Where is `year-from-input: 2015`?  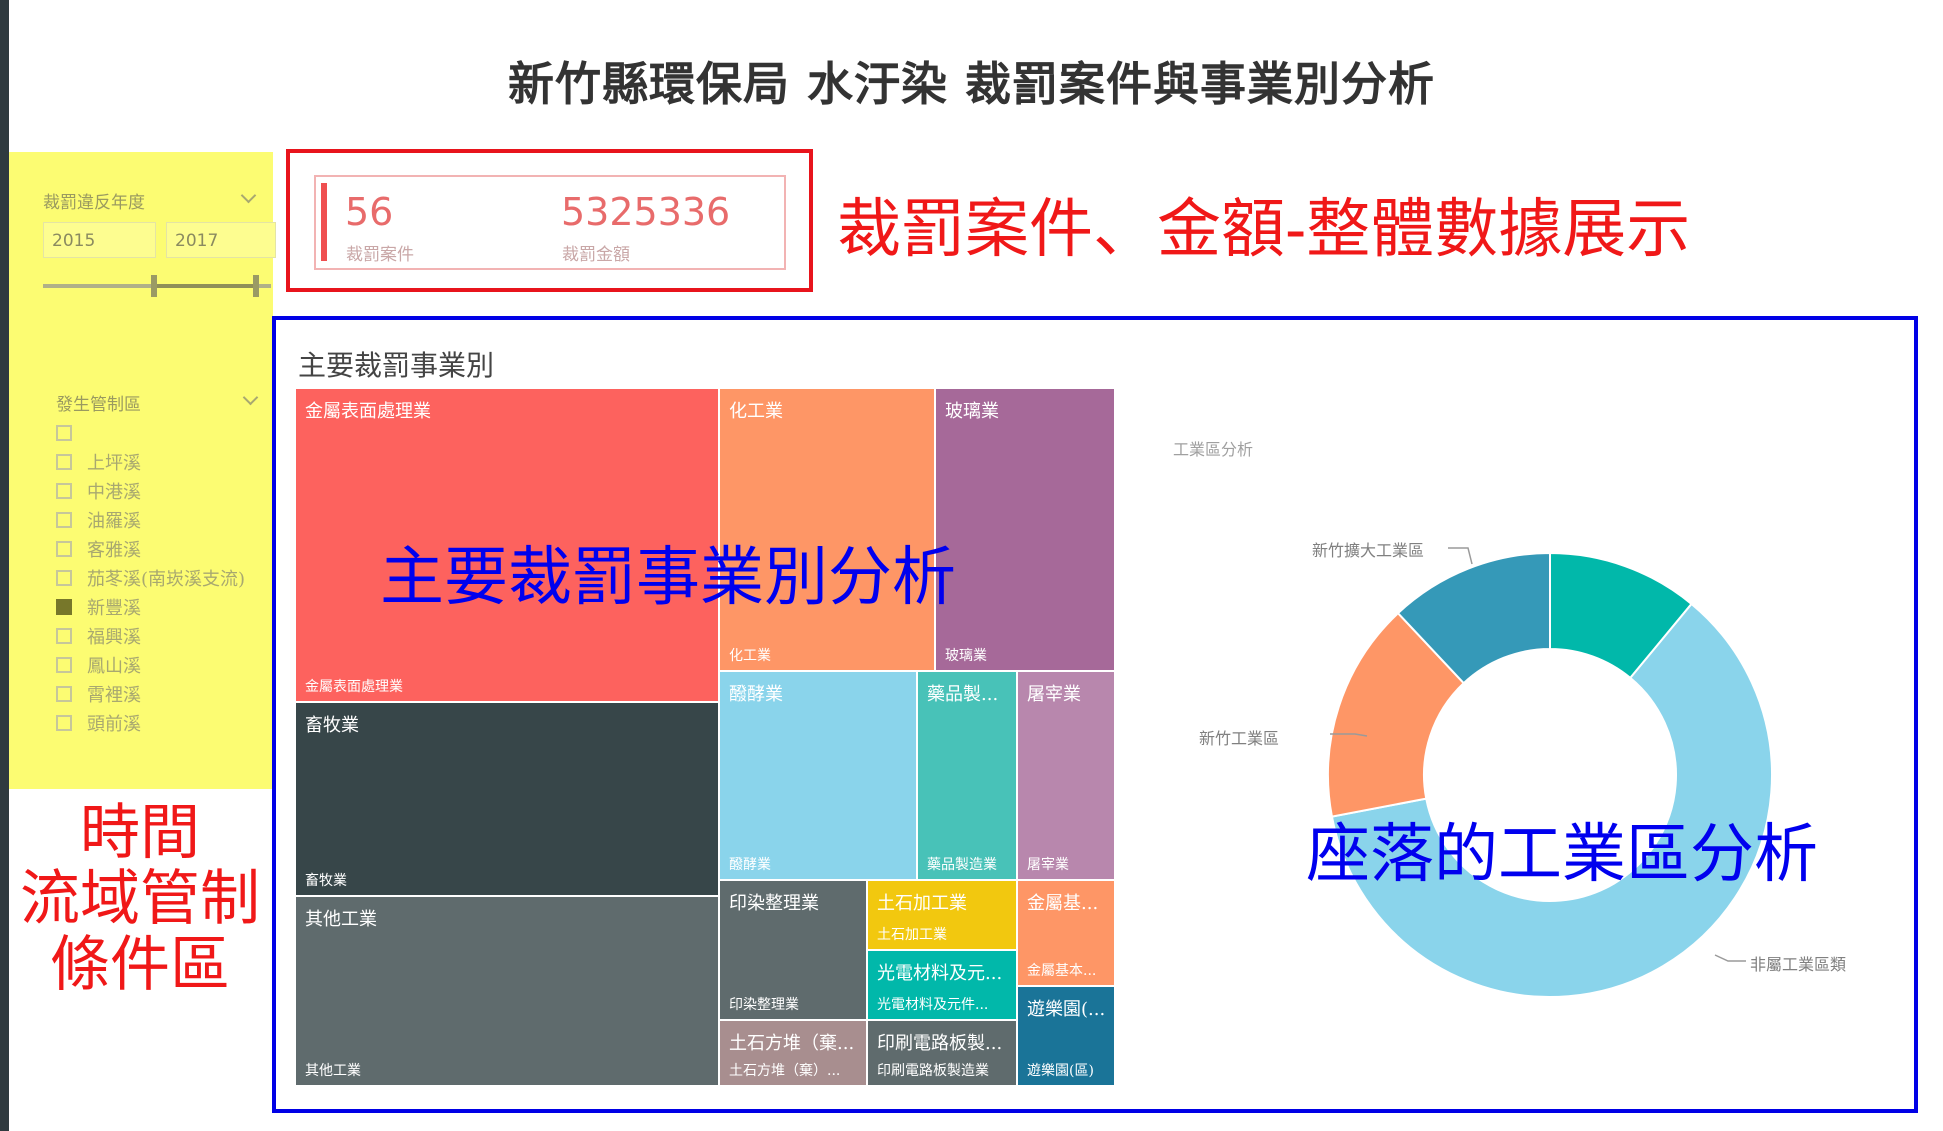
year-from-input: 2015 is located at coordinates (99, 240).